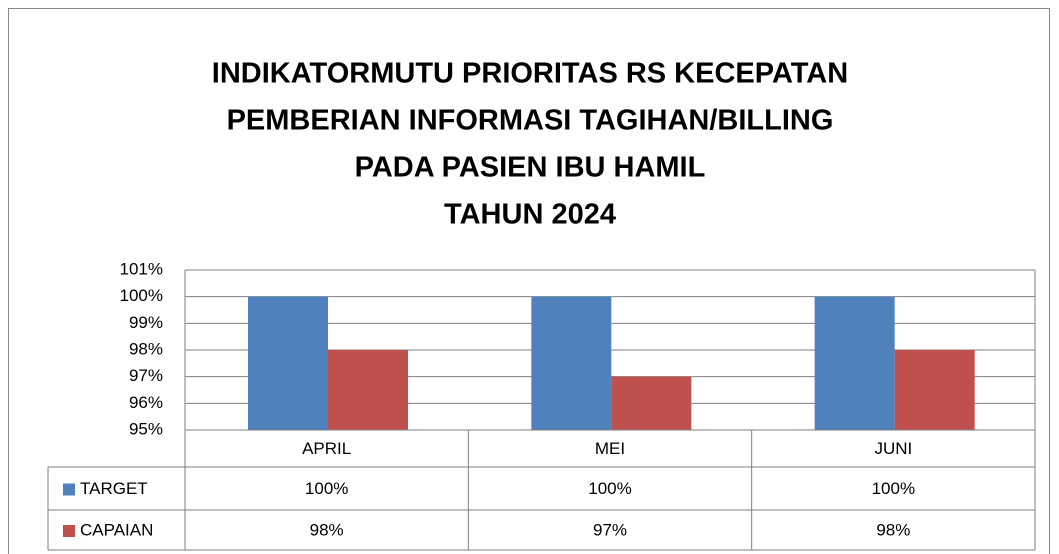 The image size is (1059, 554). What do you see at coordinates (146, 322) in the screenshot?
I see `y-tick-label: 99%` at bounding box center [146, 322].